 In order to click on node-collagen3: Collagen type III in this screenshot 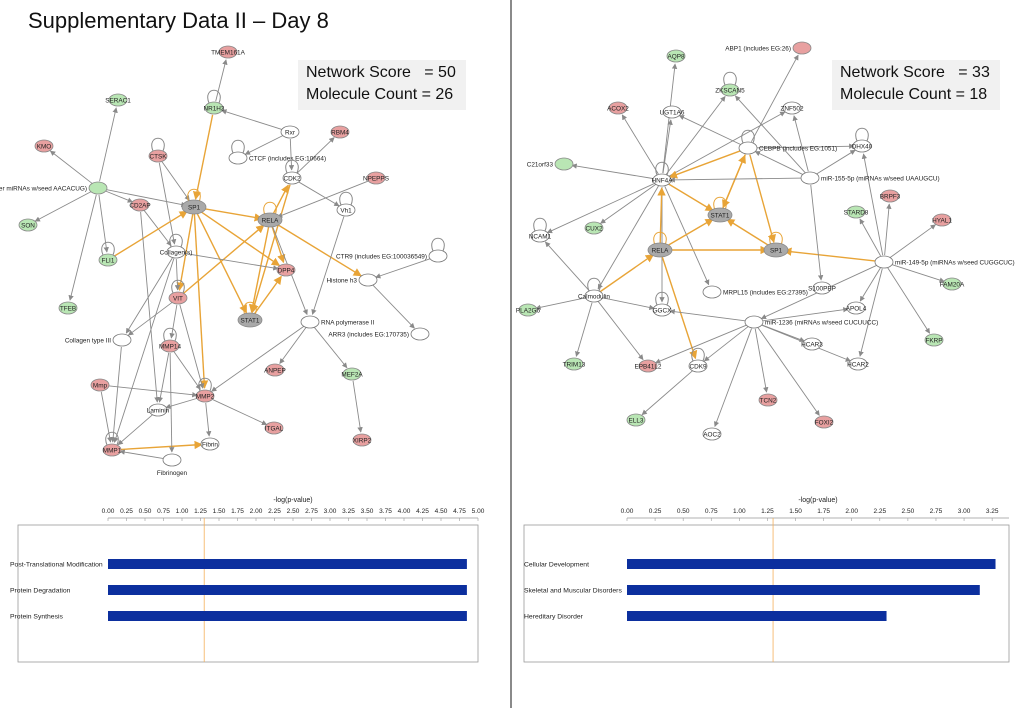, I will do `click(98, 340)`.